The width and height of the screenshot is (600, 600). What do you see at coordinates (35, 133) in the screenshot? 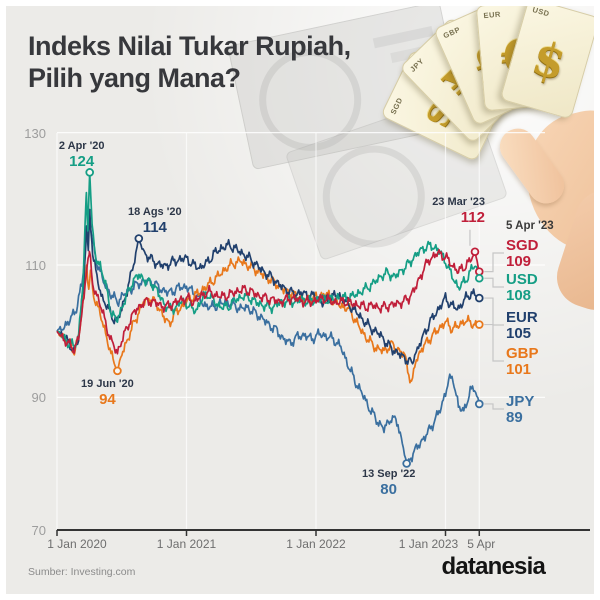
I see `y-tick-label: 130` at bounding box center [35, 133].